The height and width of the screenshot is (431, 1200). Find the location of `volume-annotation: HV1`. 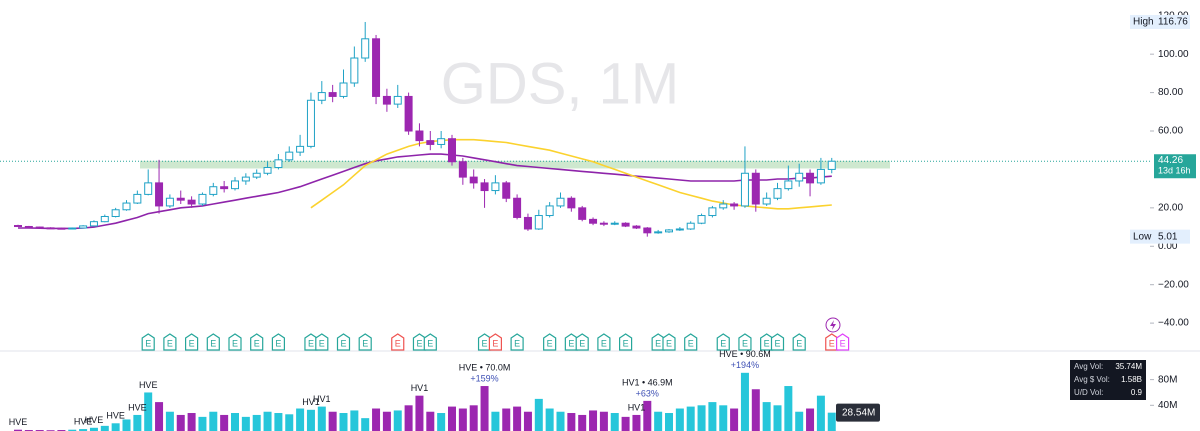

volume-annotation: HV1 is located at coordinates (420, 388).